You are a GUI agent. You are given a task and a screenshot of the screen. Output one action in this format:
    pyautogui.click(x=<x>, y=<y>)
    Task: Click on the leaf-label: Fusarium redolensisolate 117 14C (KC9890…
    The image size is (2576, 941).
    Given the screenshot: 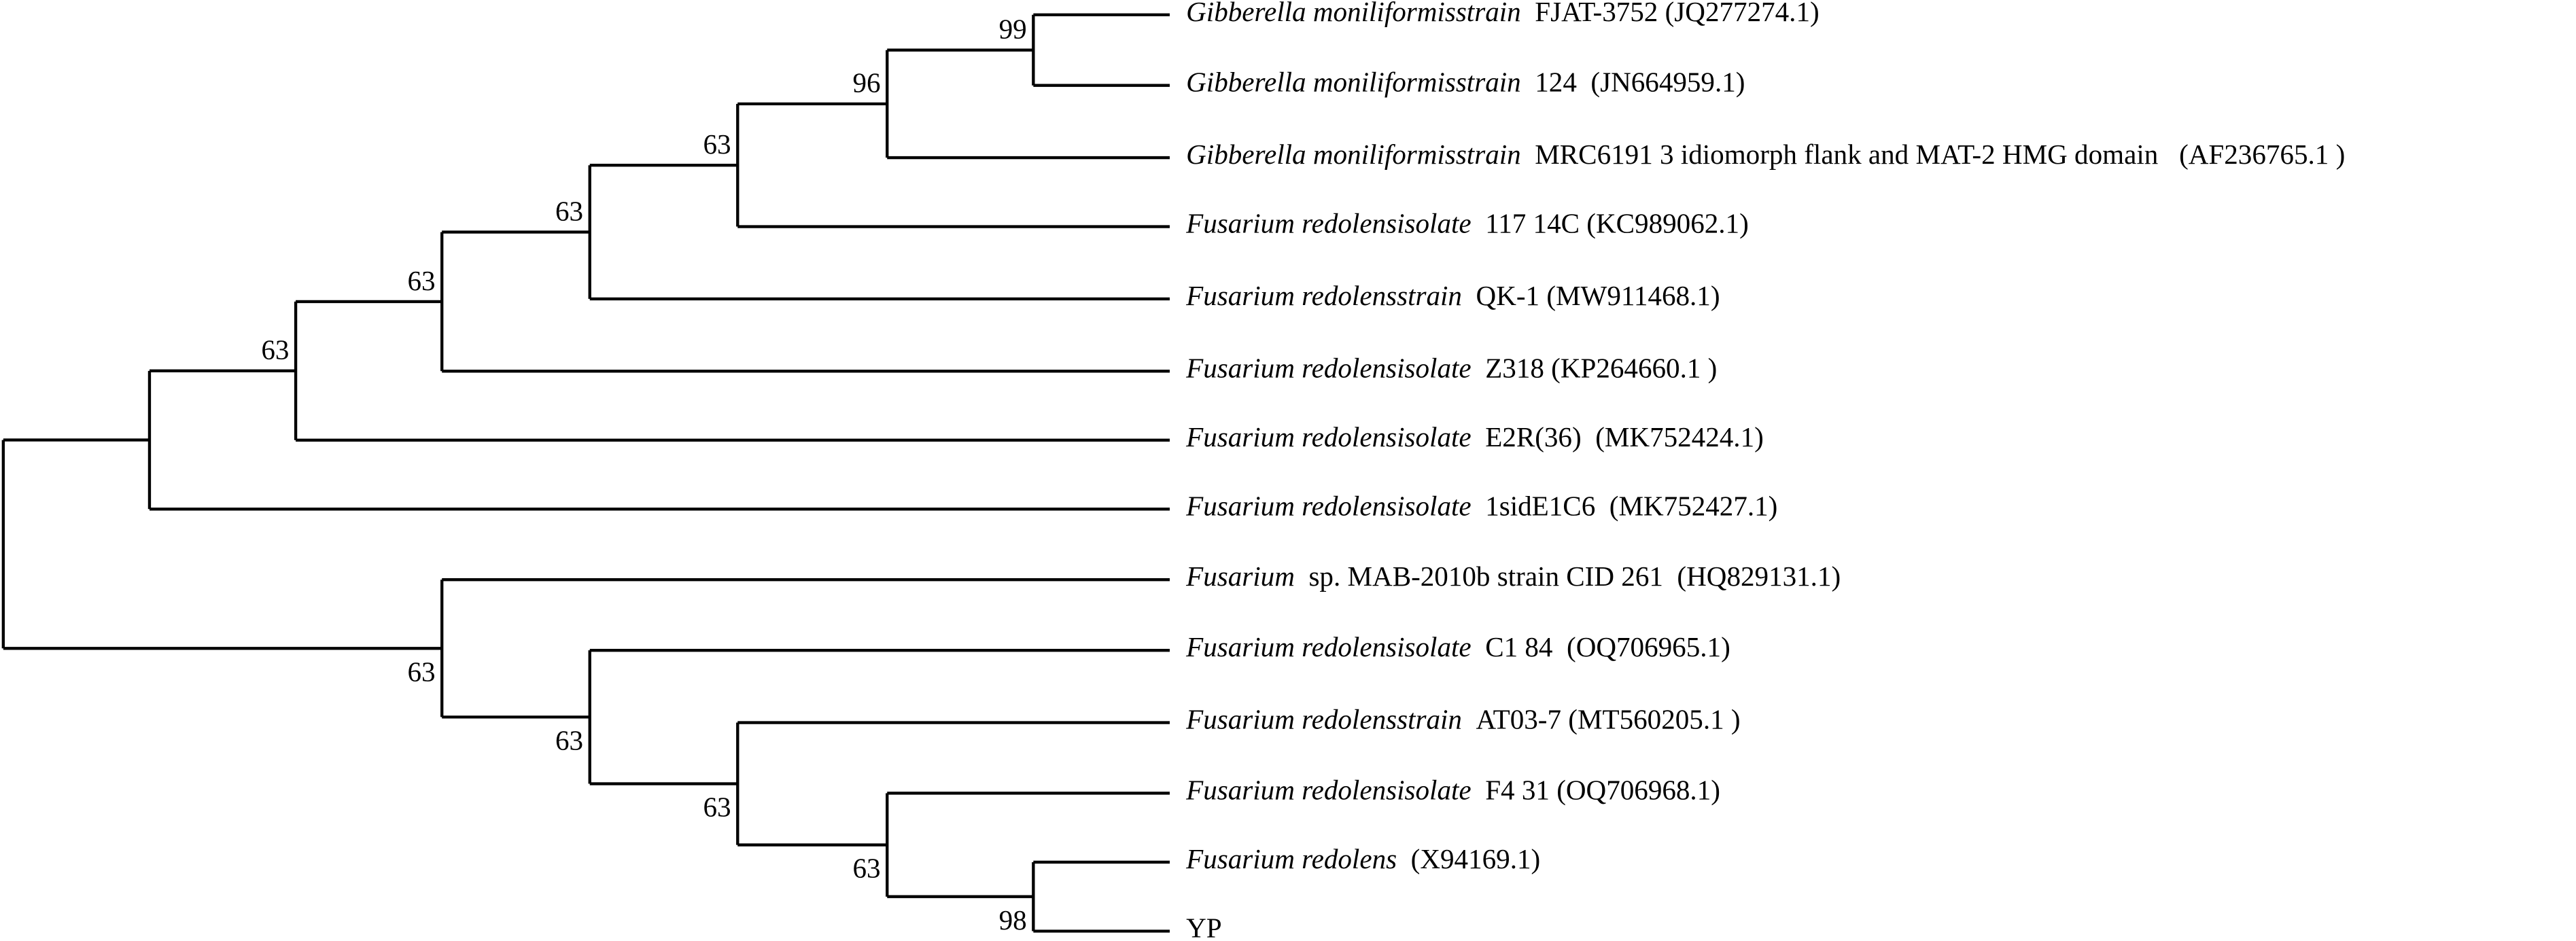 What is the action you would take?
    pyautogui.click(x=1467, y=224)
    